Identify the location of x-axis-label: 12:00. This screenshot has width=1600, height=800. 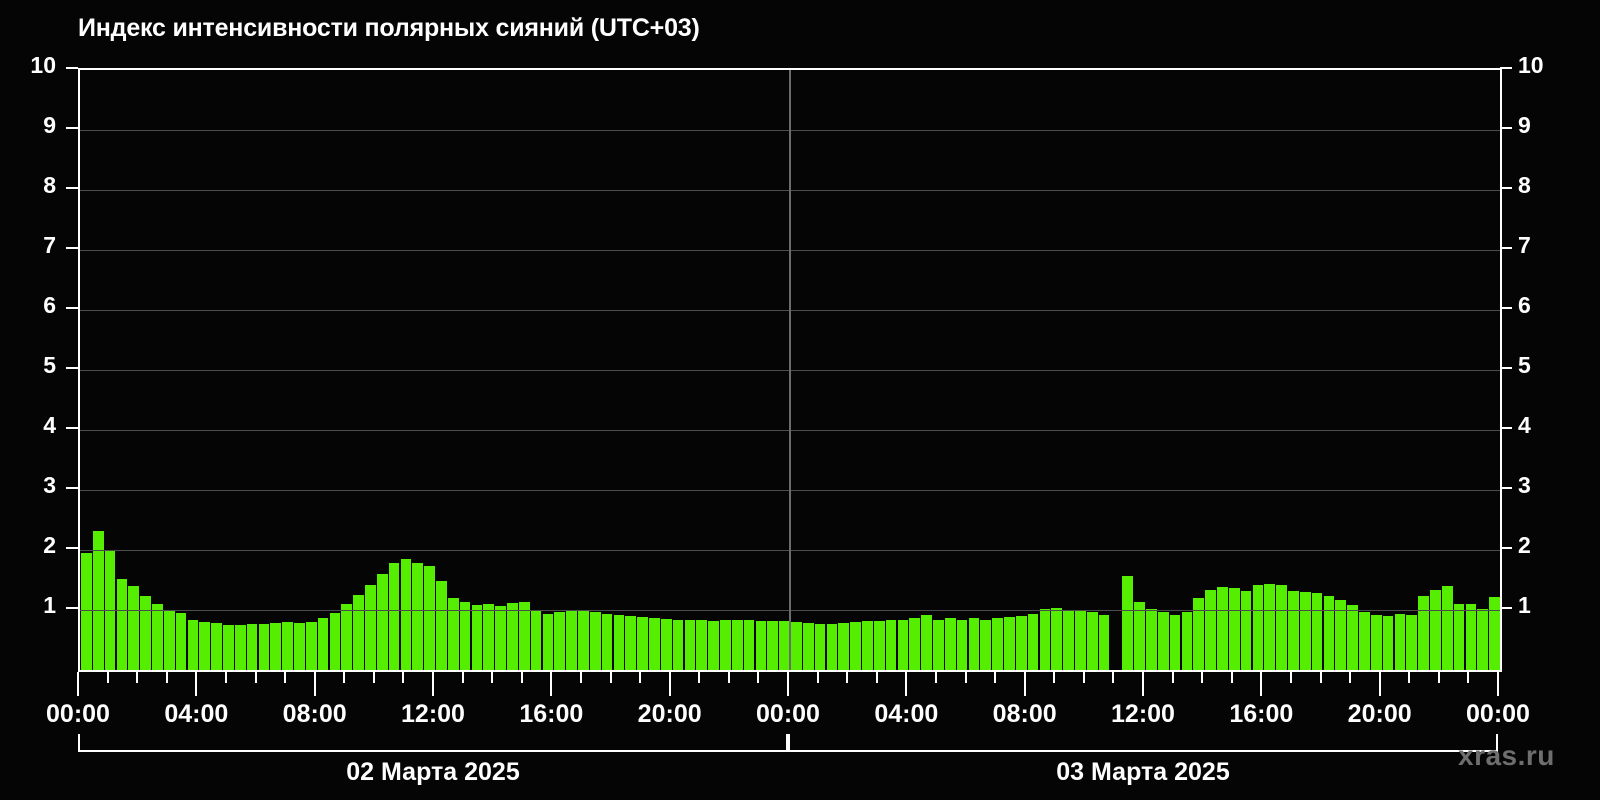
(1143, 714).